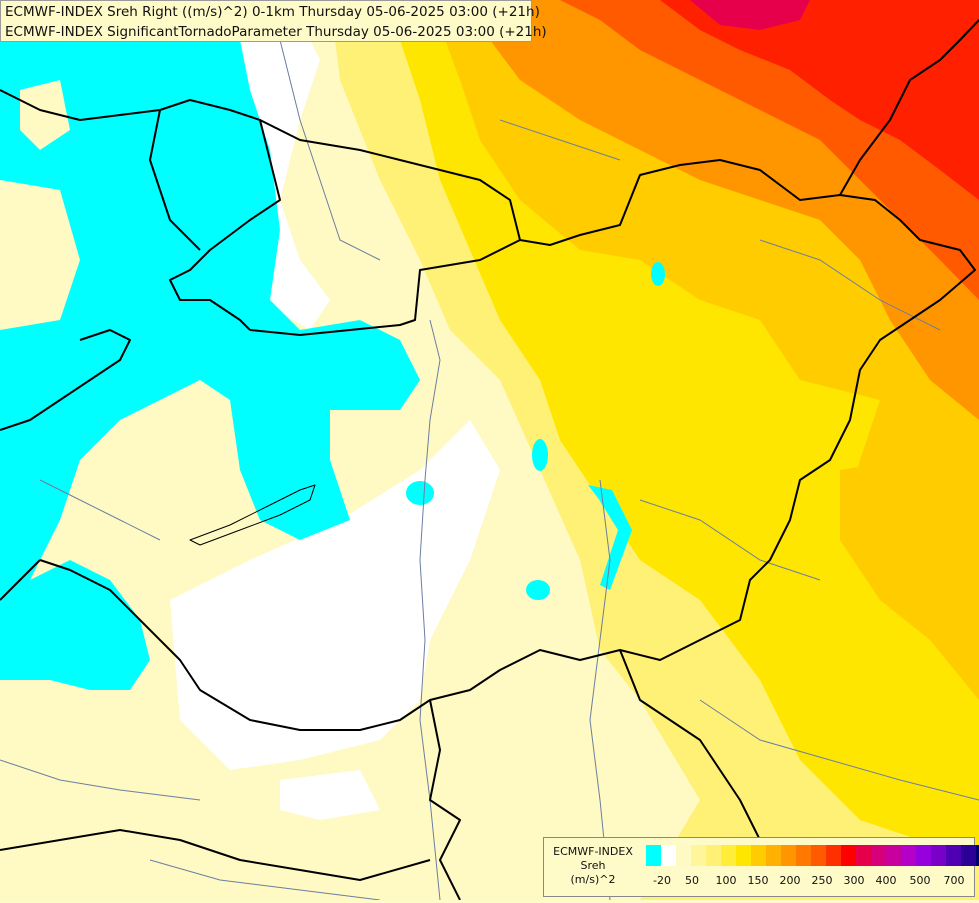 Image resolution: width=979 pixels, height=903 pixels. Describe the element at coordinates (886, 880) in the screenshot. I see `legend-tick-label: 400` at that location.